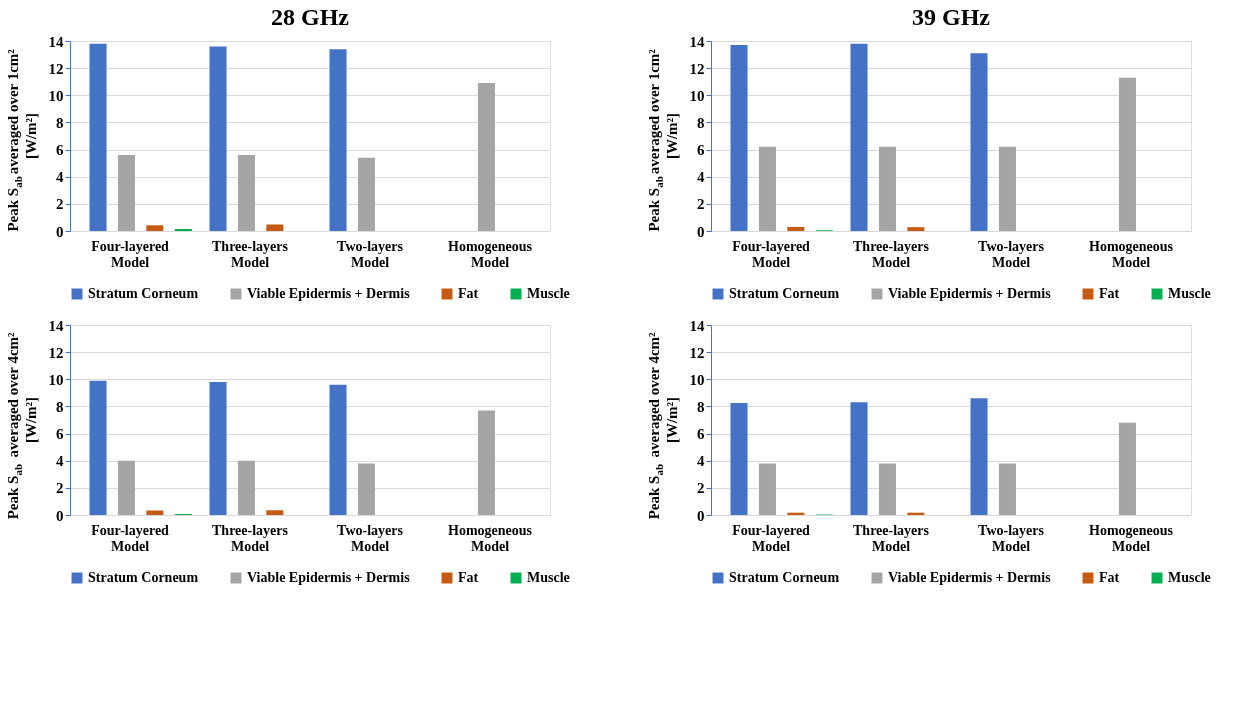 This screenshot has height=711, width=1237. What do you see at coordinates (663, 425) in the screenshot?
I see `y-axis-title: Peak Sab averaged over 4cm² [W/m²]` at bounding box center [663, 425].